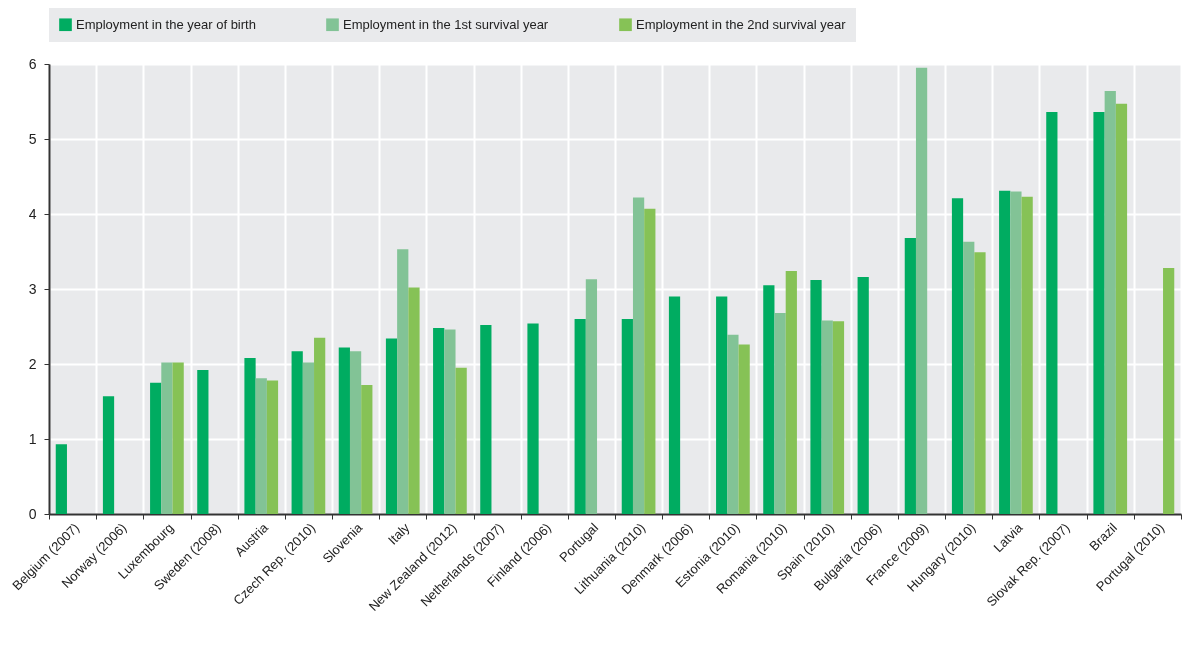 The width and height of the screenshot is (1202, 646). Describe the element at coordinates (32, 513) in the screenshot. I see `y-tick-label: 0` at that location.